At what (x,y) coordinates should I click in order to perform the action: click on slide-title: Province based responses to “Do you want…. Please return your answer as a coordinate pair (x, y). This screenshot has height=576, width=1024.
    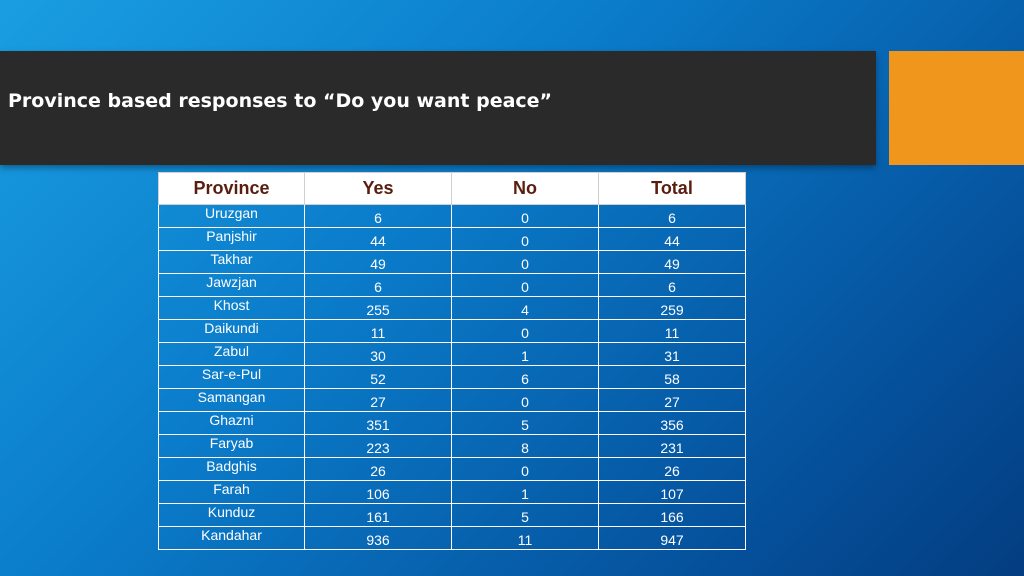
    Looking at the image, I should click on (280, 101).